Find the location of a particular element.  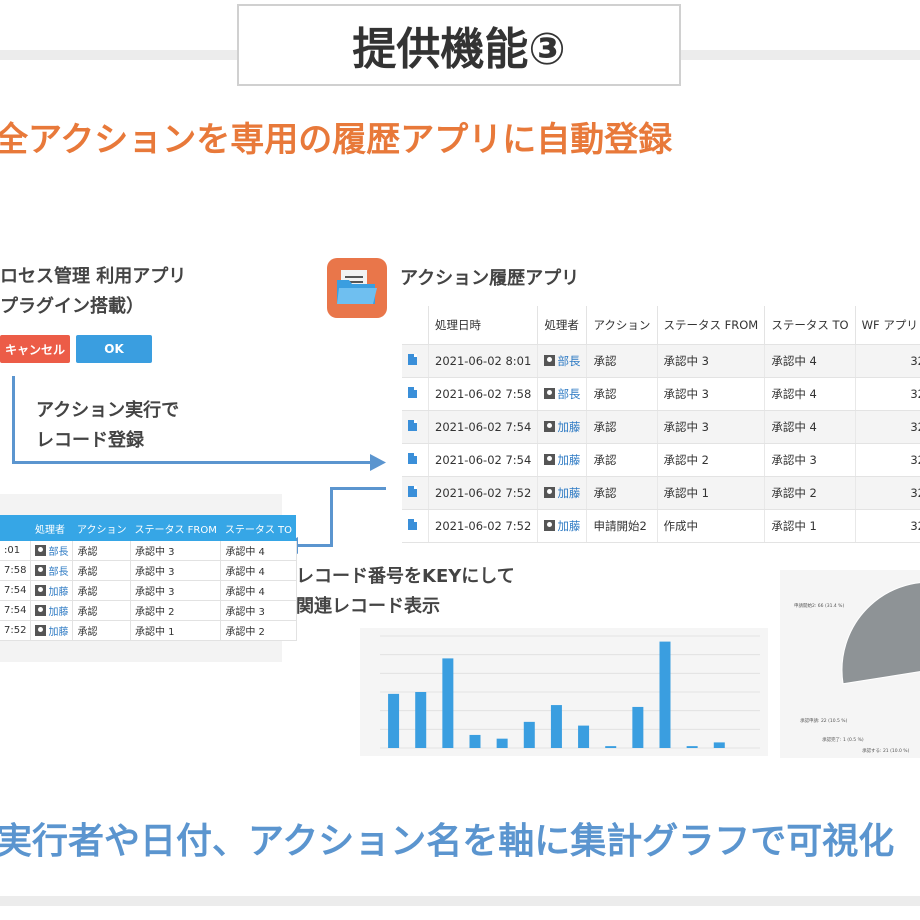

column-header-status-to: ステータス TO is located at coordinates (810, 325).